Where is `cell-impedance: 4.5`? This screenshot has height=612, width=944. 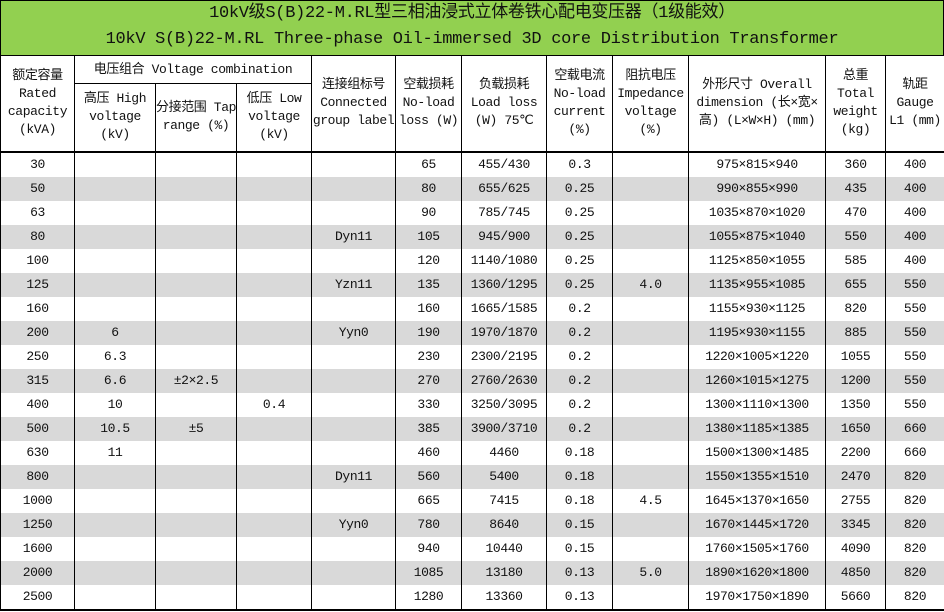
cell-impedance: 4.5 is located at coordinates (651, 500).